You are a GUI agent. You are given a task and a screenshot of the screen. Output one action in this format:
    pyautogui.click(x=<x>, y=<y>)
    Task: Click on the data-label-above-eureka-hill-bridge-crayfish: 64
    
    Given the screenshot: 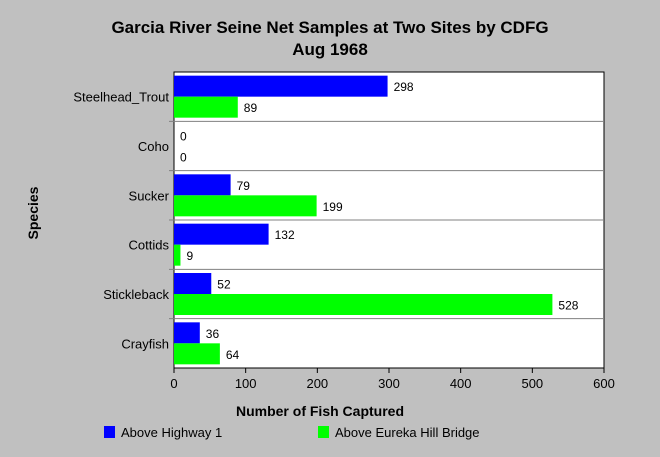 What is the action you would take?
    pyautogui.click(x=233, y=355)
    